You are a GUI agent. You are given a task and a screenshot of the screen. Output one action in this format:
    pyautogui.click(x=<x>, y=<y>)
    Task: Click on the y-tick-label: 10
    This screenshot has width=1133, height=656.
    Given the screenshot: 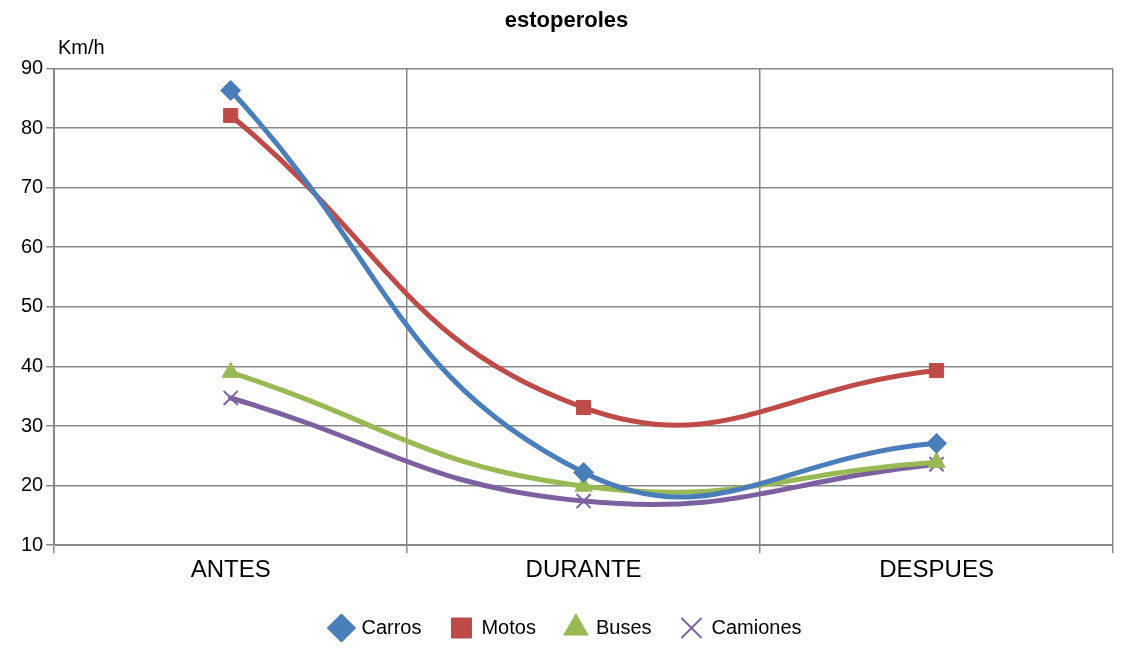 What is the action you would take?
    pyautogui.click(x=32, y=543)
    